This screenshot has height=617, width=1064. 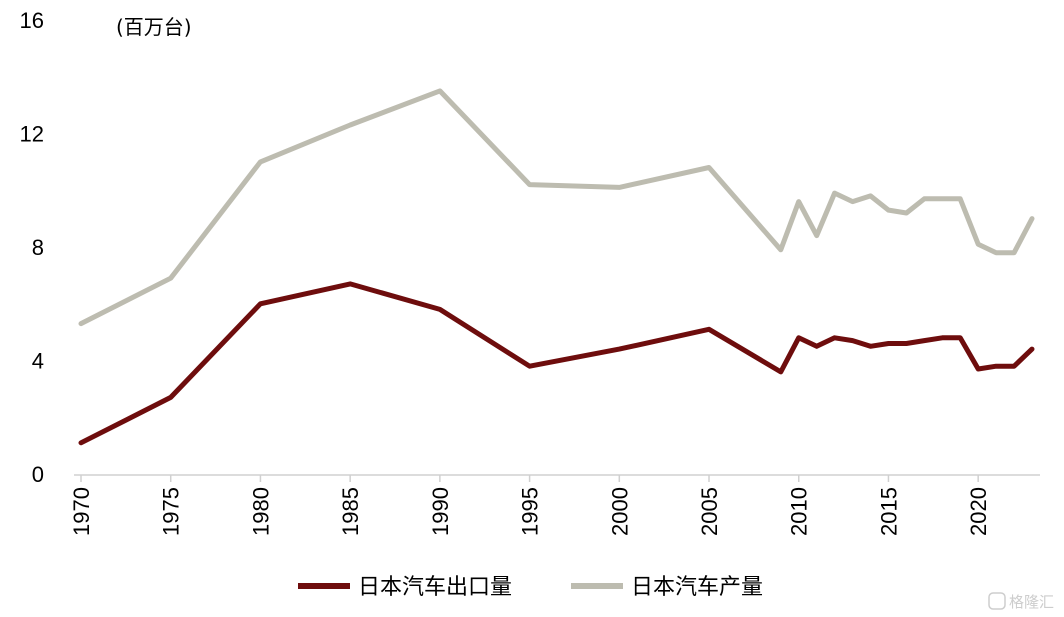 I want to click on x-tick-label: 1995, so click(x=530, y=511).